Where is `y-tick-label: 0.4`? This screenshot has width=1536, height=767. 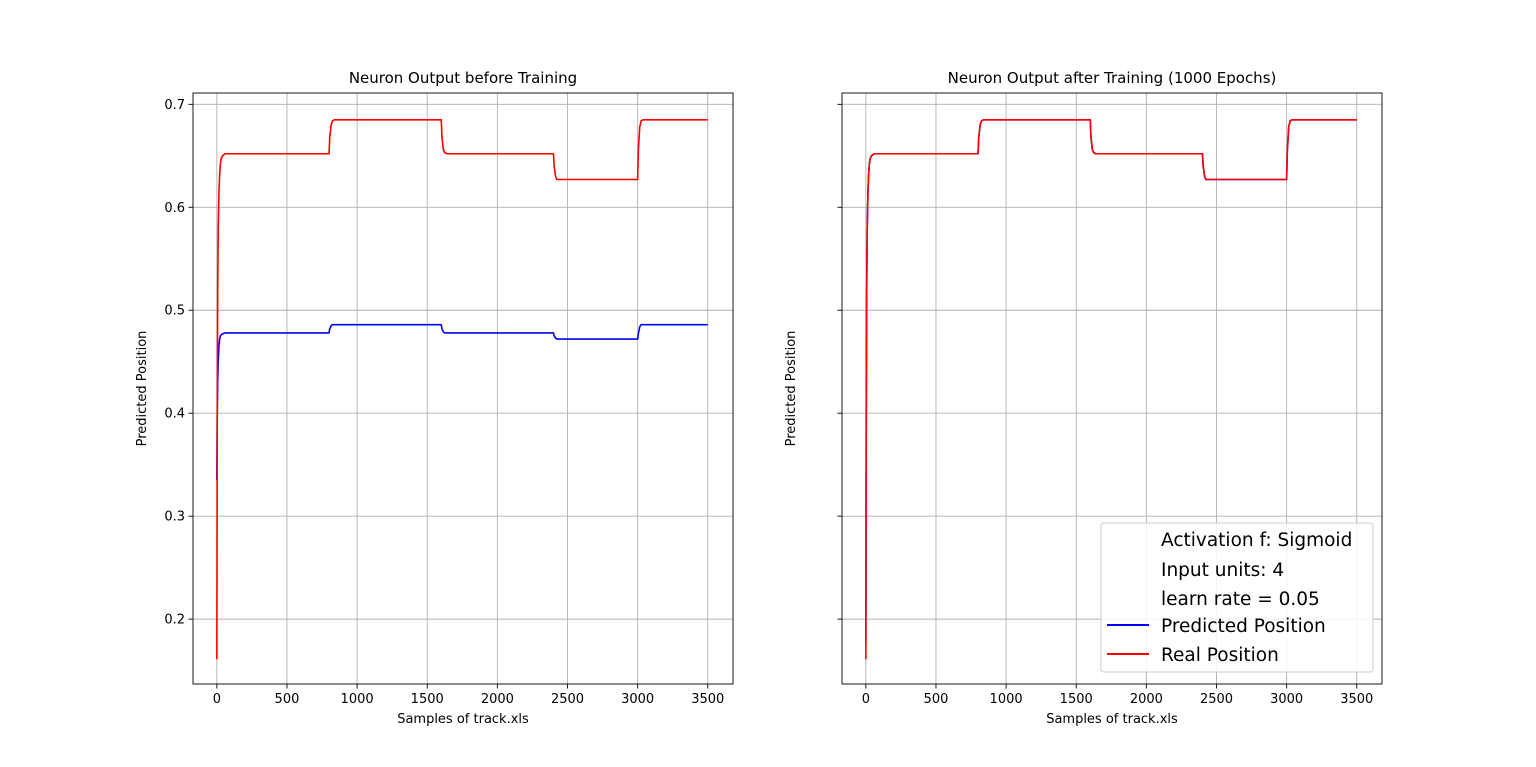 y-tick-label: 0.4 is located at coordinates (174, 414).